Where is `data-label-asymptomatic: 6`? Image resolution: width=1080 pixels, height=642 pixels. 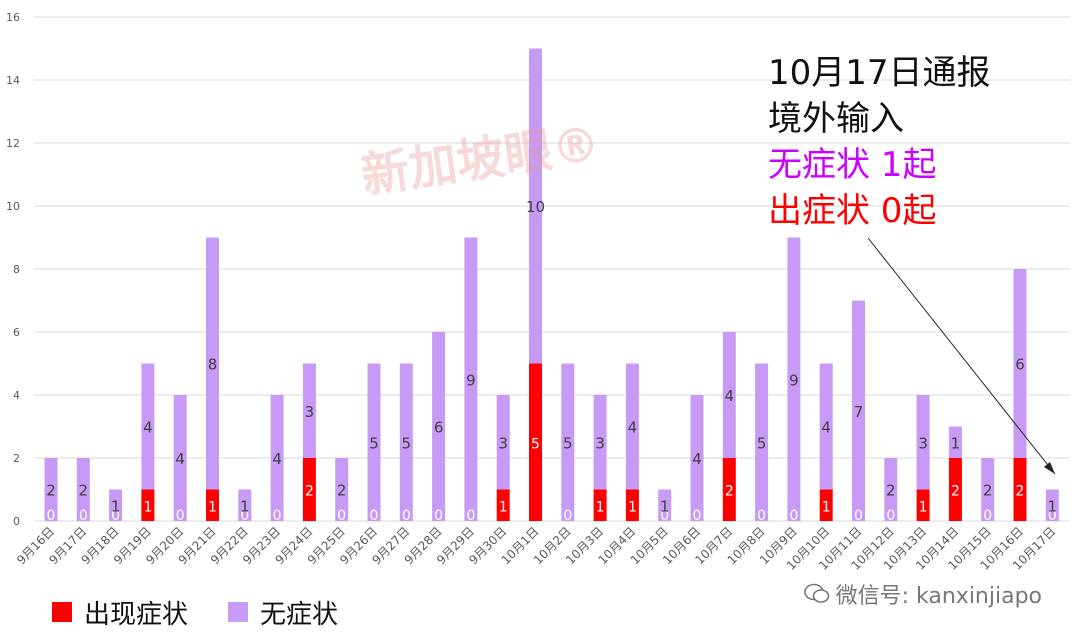
data-label-asymptomatic: 6 is located at coordinates (439, 428).